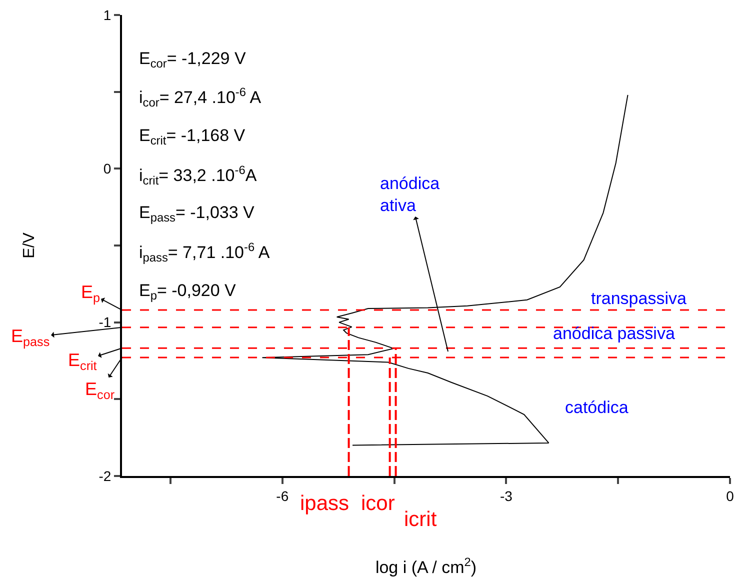 This screenshot has height=577, width=740. Describe the element at coordinates (378, 503) in the screenshot. I see `annotation: icor` at that location.